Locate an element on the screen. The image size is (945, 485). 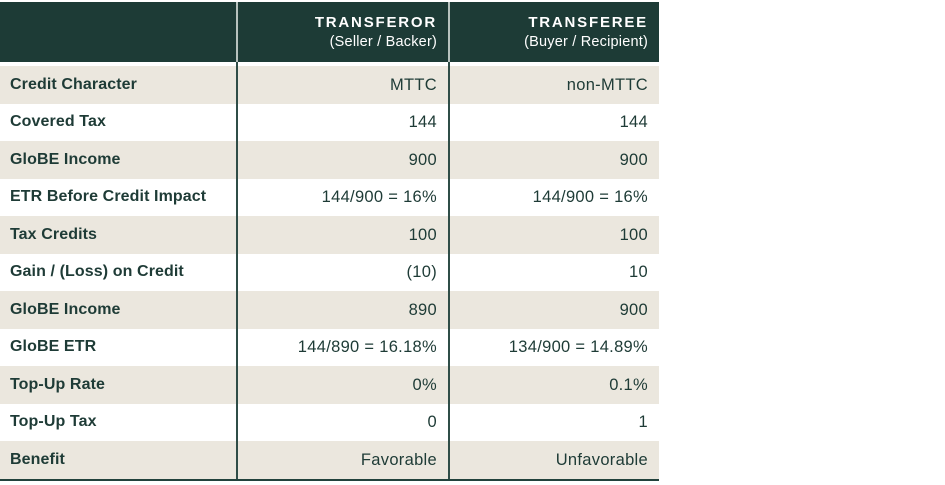
table-row: GloBE Income 900 900 is located at coordinates (329, 160).